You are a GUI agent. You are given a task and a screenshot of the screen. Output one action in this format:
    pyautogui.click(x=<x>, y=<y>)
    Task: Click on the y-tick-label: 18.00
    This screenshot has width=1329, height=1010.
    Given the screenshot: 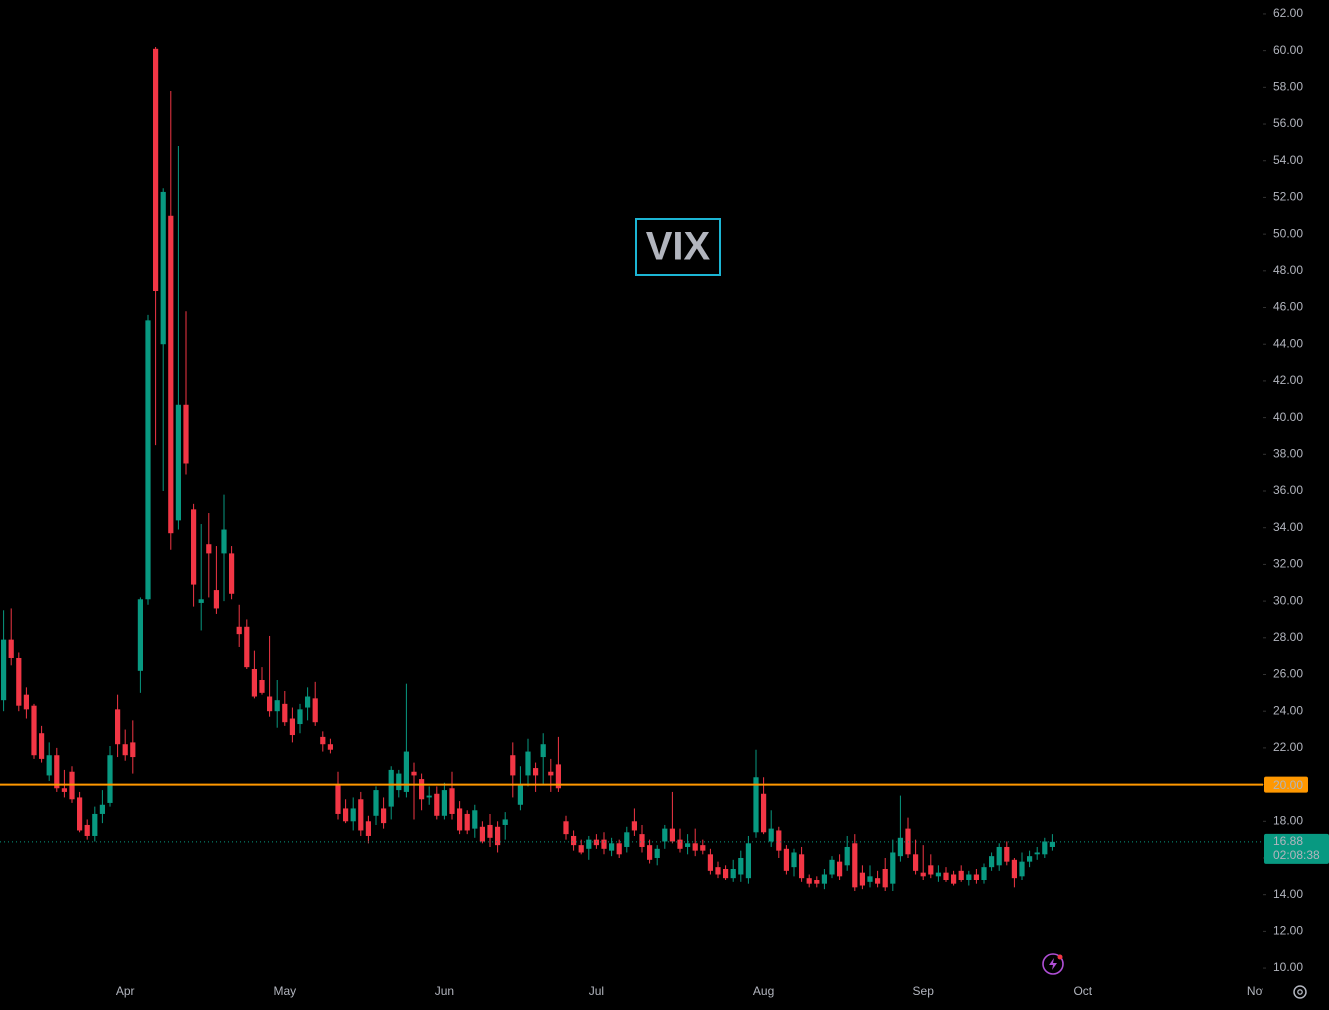 What is the action you would take?
    pyautogui.click(x=1288, y=820)
    